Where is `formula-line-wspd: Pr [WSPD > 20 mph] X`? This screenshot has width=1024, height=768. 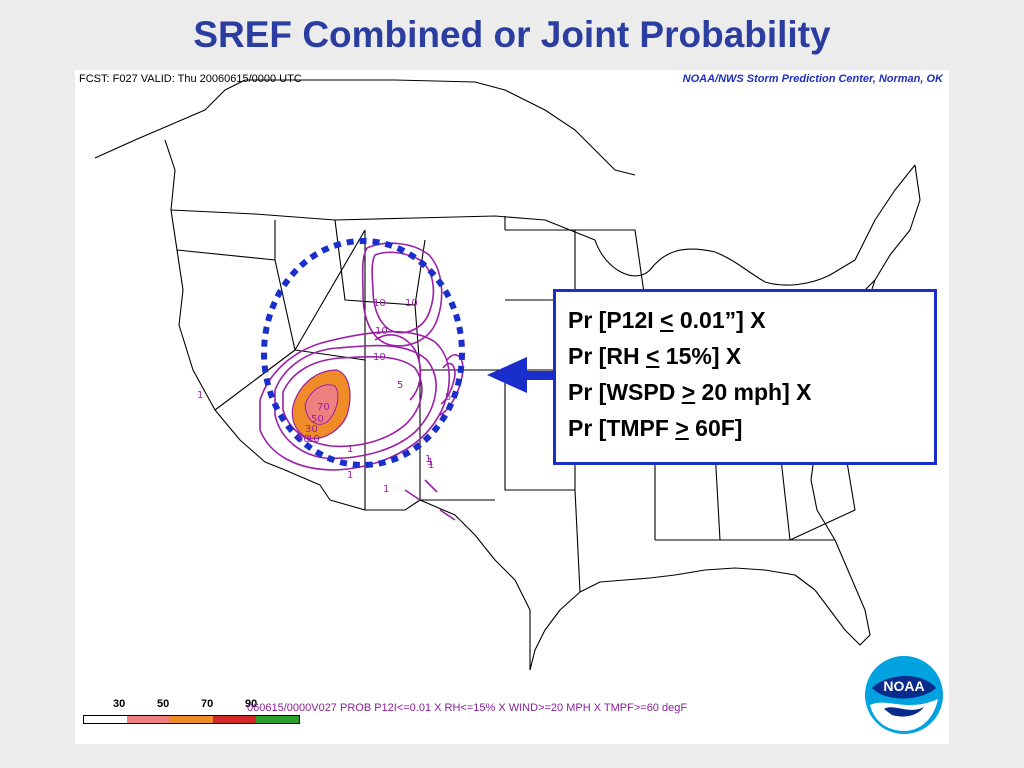 formula-line-wspd: Pr [WSPD > 20 mph] X is located at coordinates (751, 392).